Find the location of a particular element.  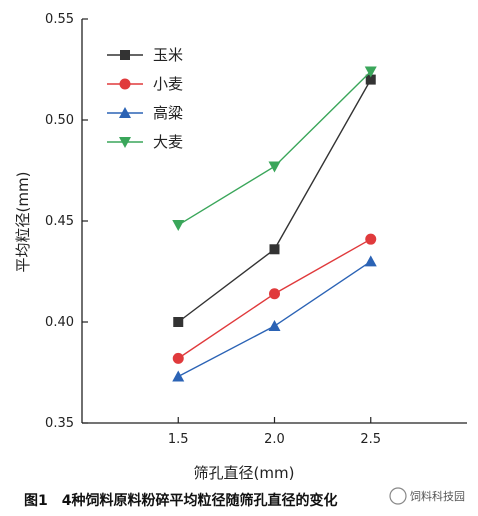

x-tick-label: 1.5 is located at coordinates (178, 439).